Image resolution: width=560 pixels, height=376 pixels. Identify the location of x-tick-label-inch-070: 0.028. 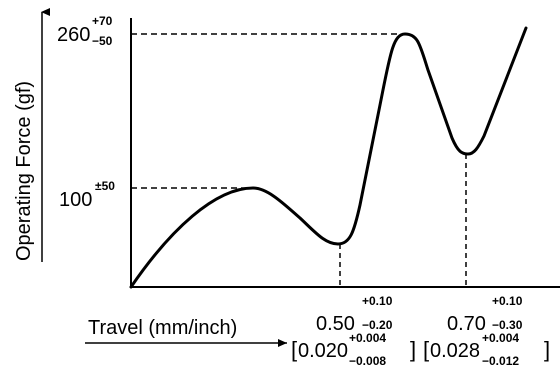
(455, 351).